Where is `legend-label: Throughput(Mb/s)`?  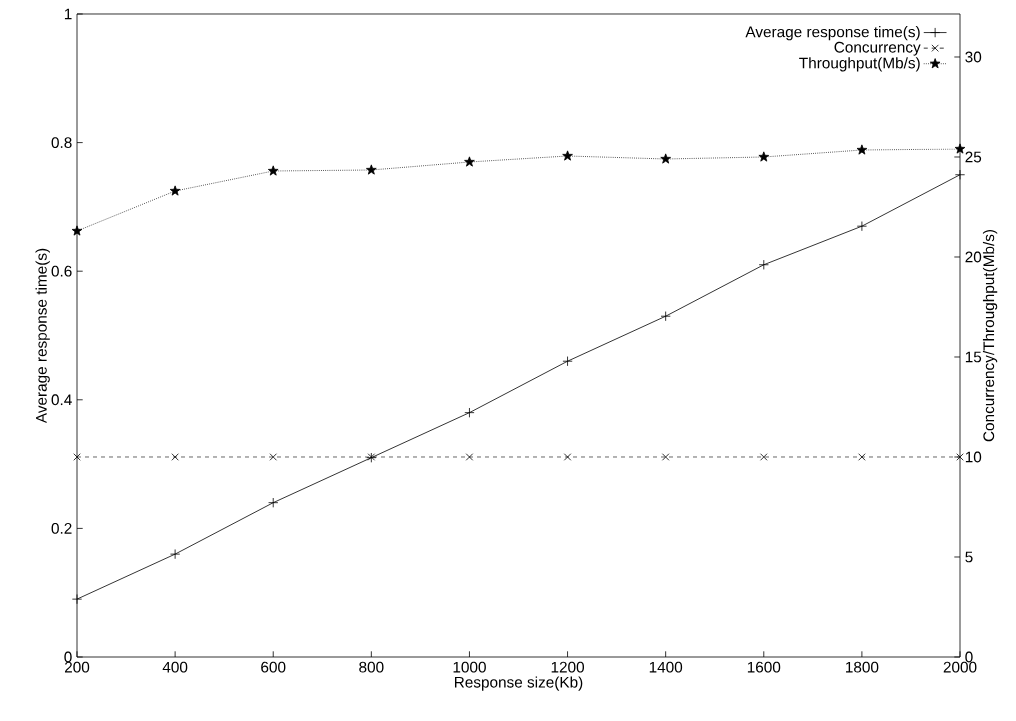
legend-label: Throughput(Mb/s) is located at coordinates (859, 64).